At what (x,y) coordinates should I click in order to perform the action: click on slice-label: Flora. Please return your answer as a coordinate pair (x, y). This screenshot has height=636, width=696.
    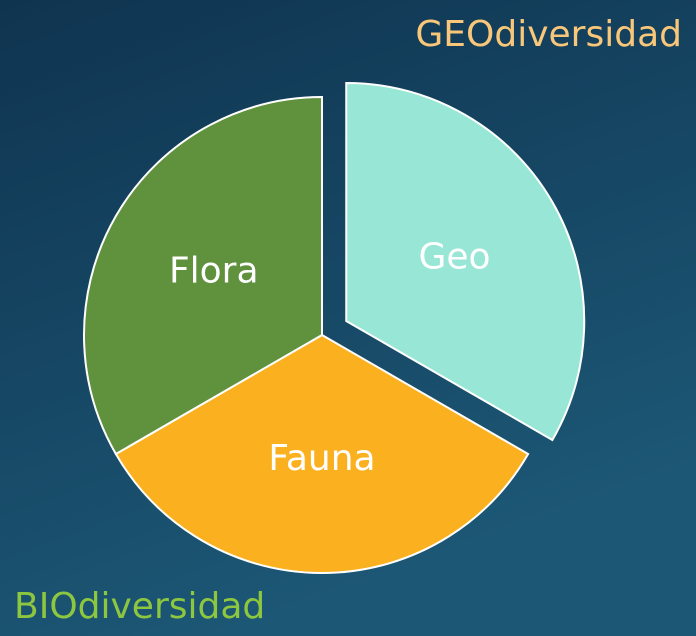
    Looking at the image, I should click on (214, 271).